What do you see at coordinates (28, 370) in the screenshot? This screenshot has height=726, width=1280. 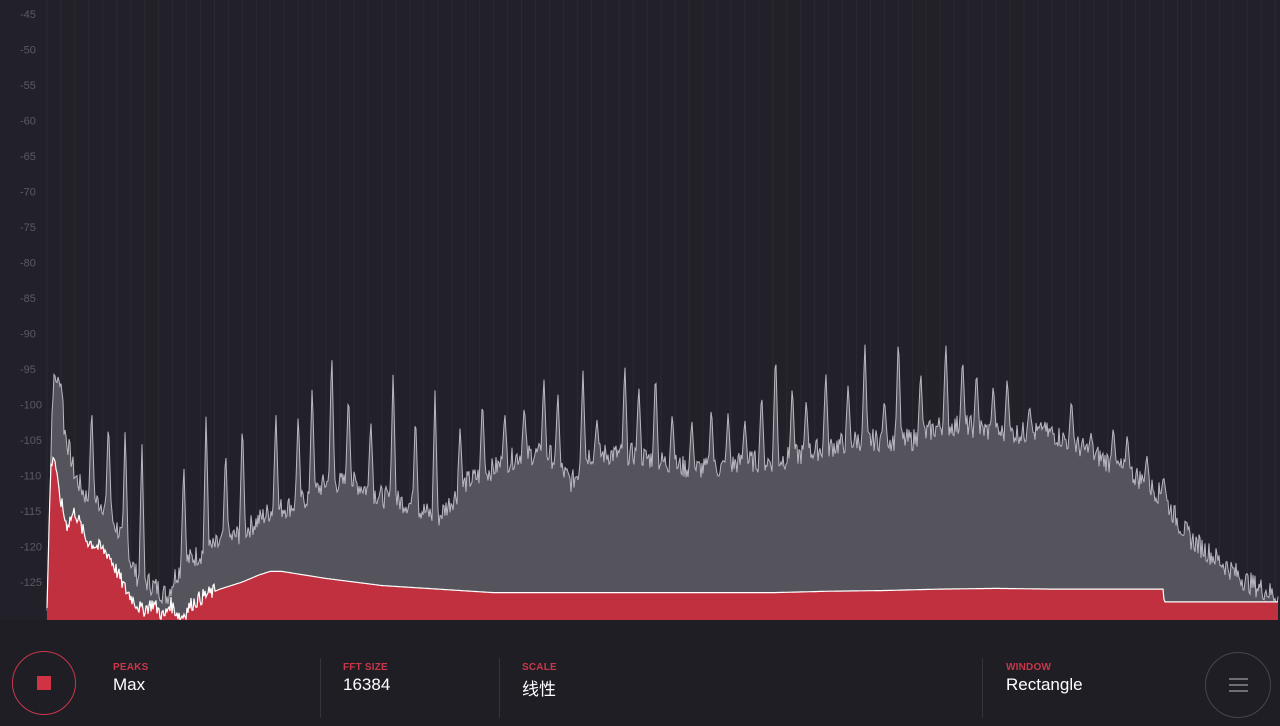 I see `y-tick-label: -95` at bounding box center [28, 370].